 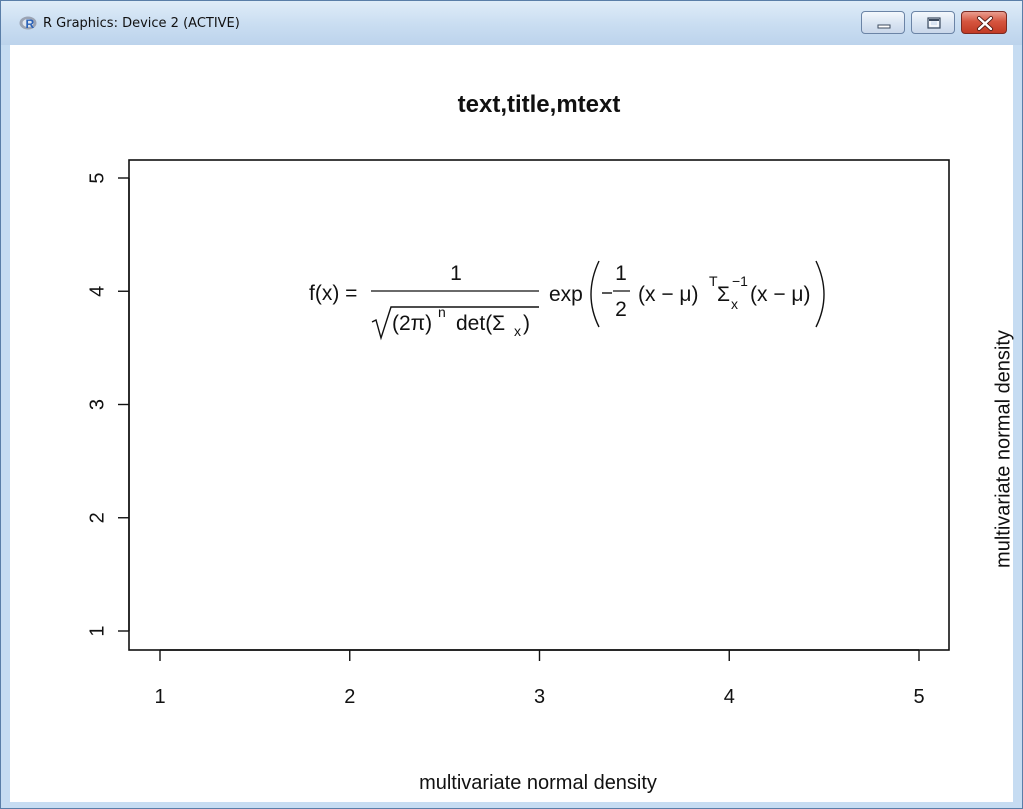 What do you see at coordinates (539, 697) in the screenshot?
I see `x-tick-label: 3` at bounding box center [539, 697].